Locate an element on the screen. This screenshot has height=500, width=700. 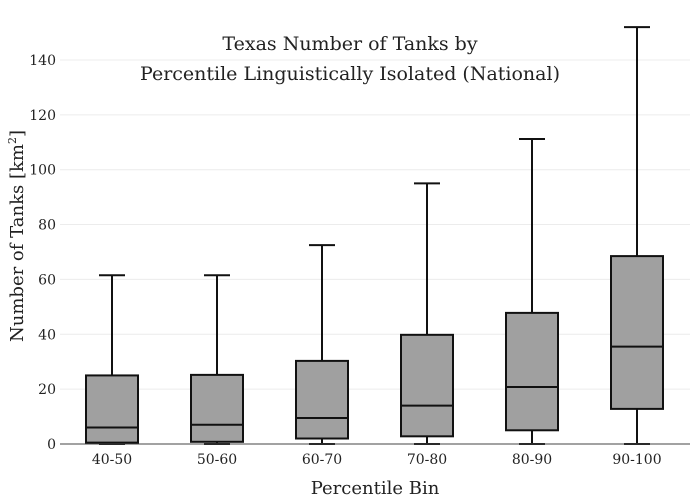
y-tick-label: 0 is located at coordinates (51, 445).